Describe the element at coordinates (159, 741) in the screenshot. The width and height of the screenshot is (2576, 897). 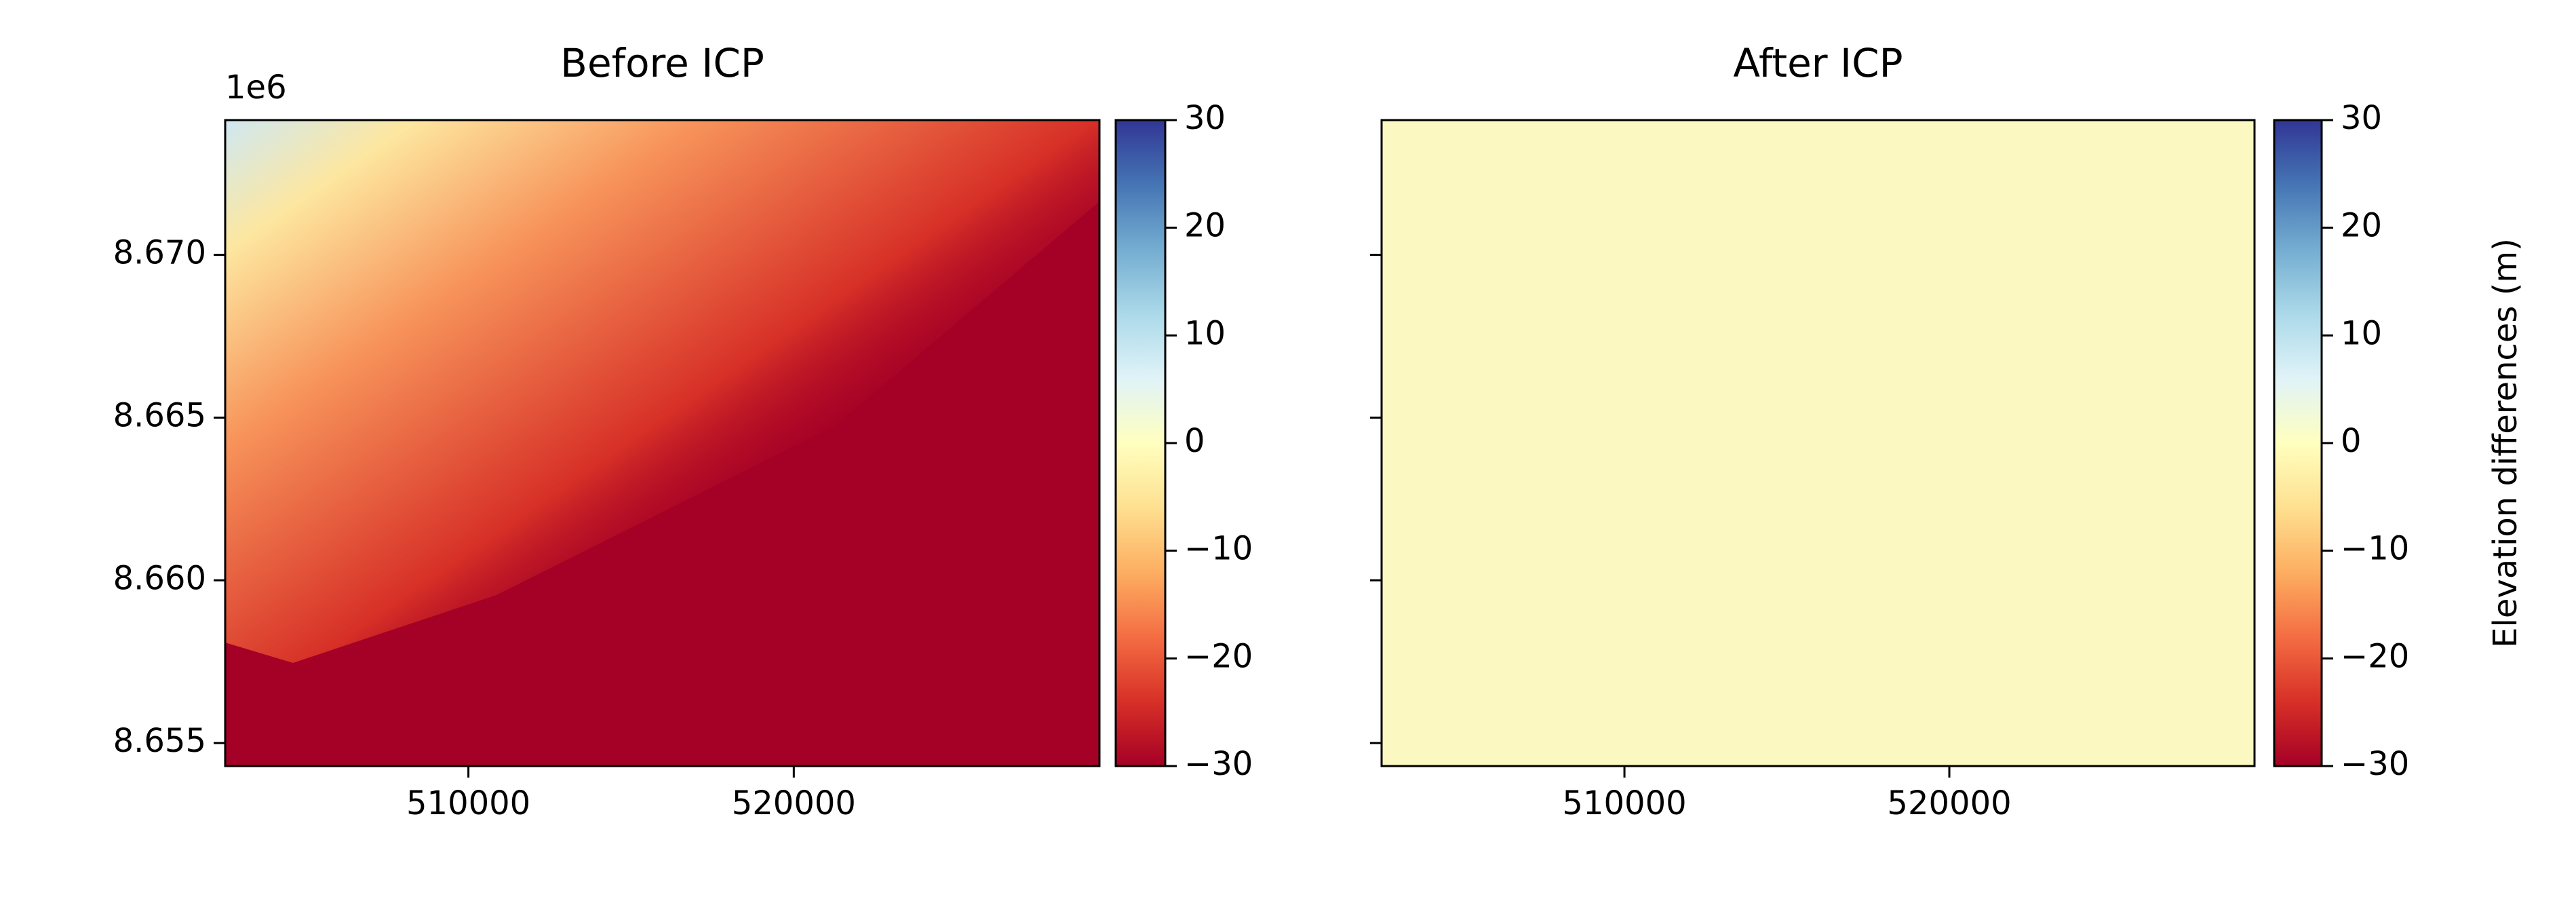
I see `y-tick-label: 8.655` at that location.